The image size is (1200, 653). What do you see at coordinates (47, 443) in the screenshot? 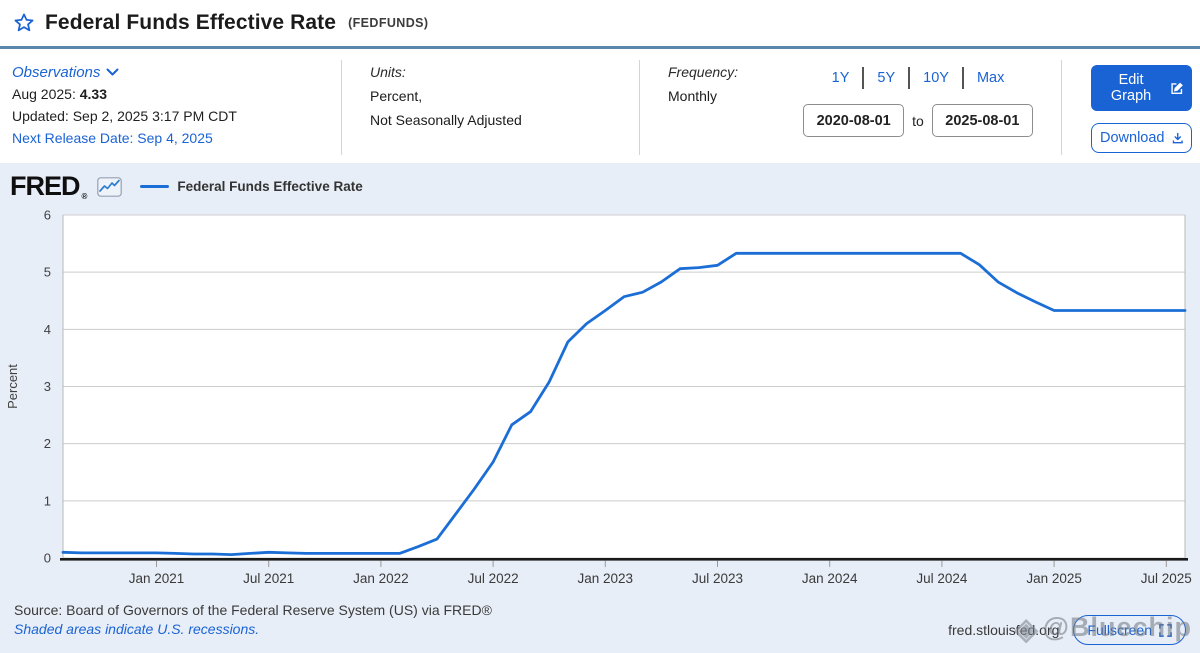
I see `svg-text: 2` at bounding box center [47, 443].